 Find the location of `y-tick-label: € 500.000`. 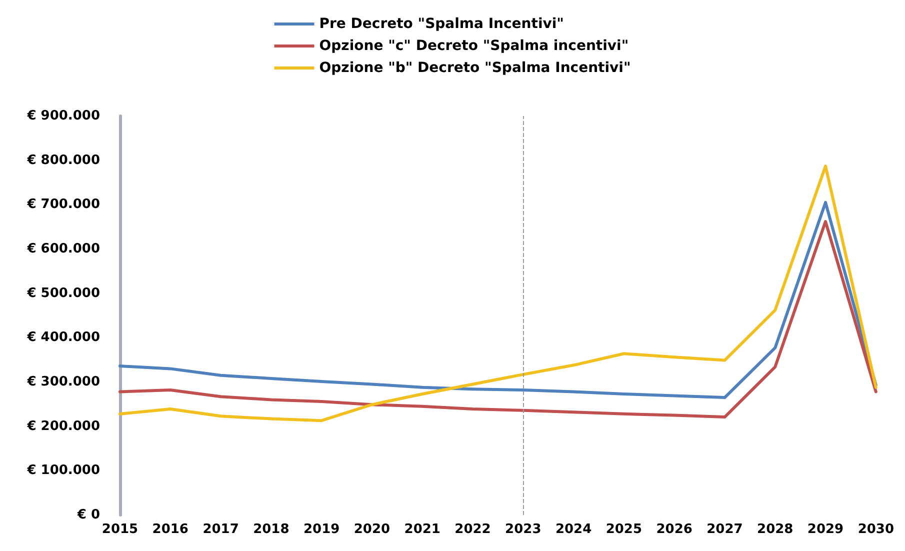

y-tick-label: € 500.000 is located at coordinates (63, 293).